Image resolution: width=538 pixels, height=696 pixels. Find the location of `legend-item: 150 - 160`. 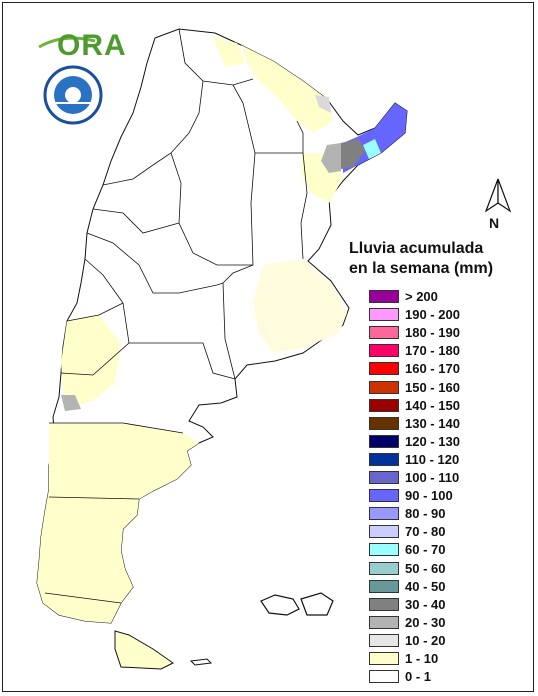

legend-item: 150 - 160 is located at coordinates (449, 387).